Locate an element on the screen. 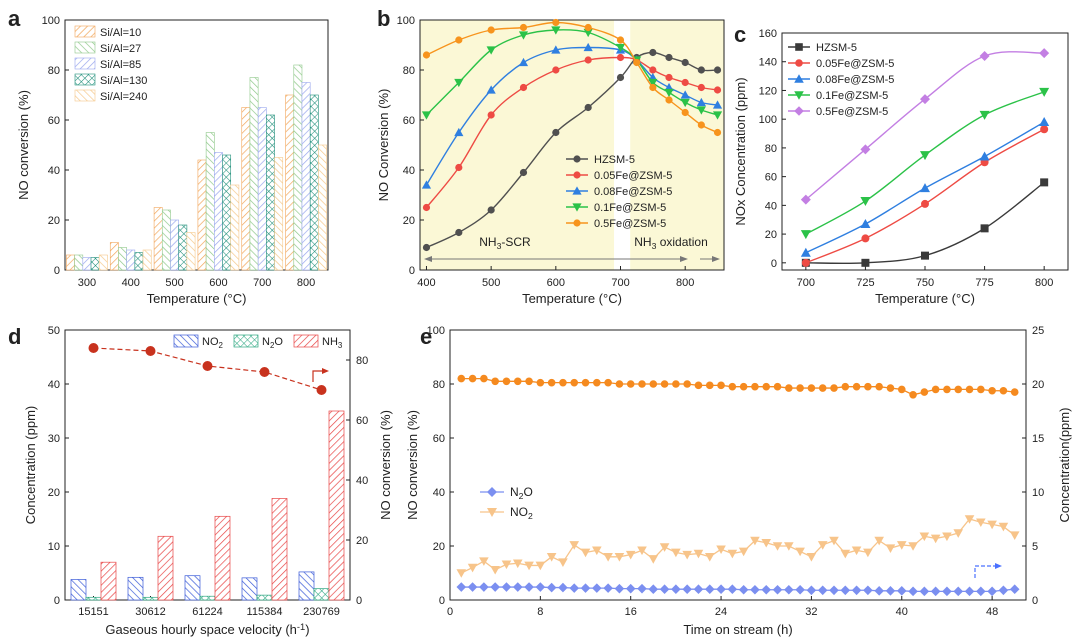 The width and height of the screenshot is (1080, 644). e-x-tick-label: 32 is located at coordinates (811, 612).